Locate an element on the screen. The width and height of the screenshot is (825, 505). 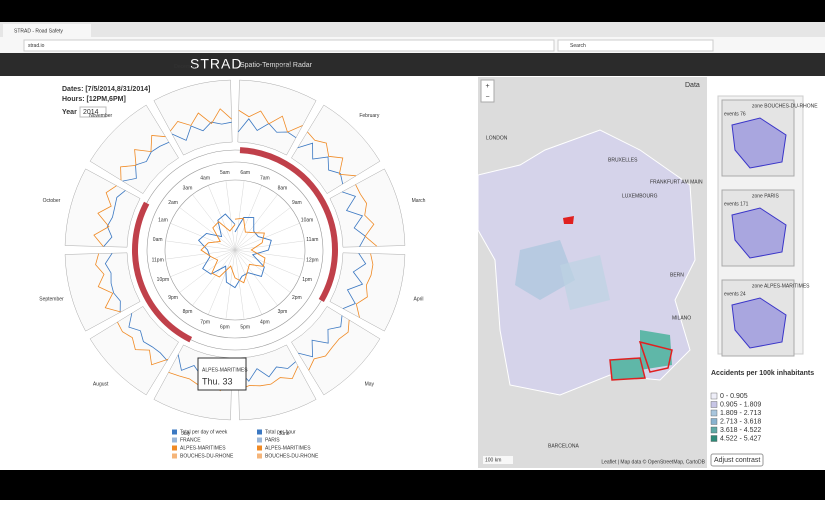
data-button: Data is located at coordinates (692, 85).